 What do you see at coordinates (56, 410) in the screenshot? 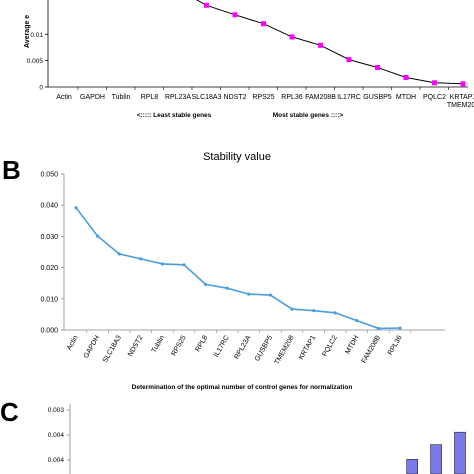
I see `y-tick-label: 0.003` at bounding box center [56, 410].